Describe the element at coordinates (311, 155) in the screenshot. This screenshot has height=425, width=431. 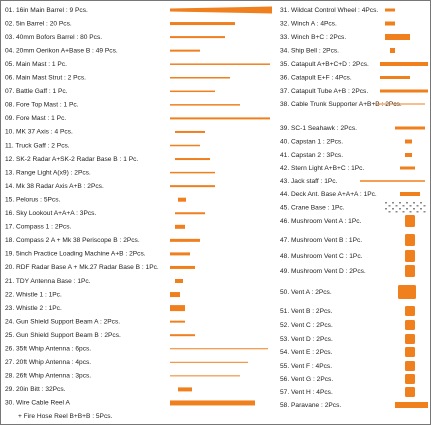
I see `part-label: 41. Capstan 2 : 3Pcs.` at that location.